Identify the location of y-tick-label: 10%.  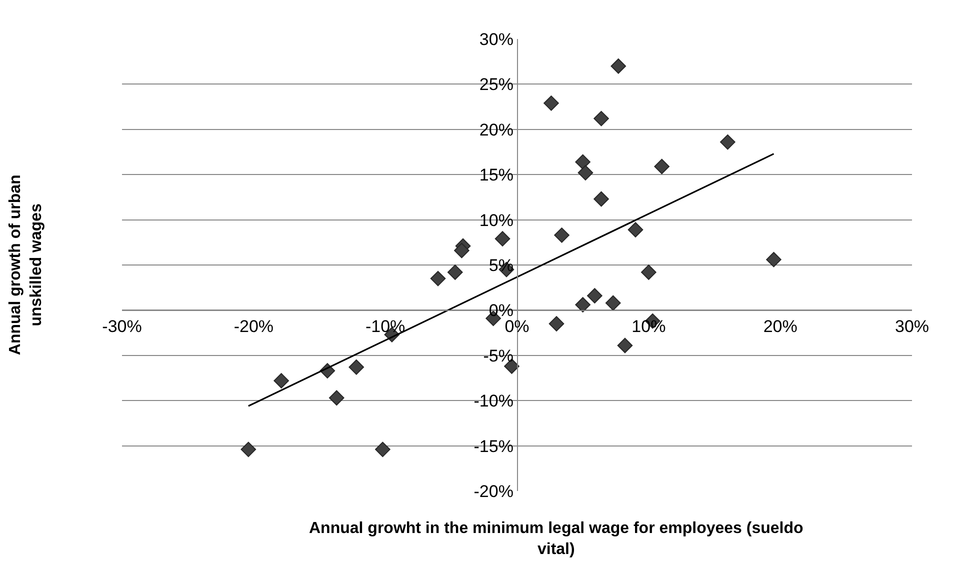
(496, 220).